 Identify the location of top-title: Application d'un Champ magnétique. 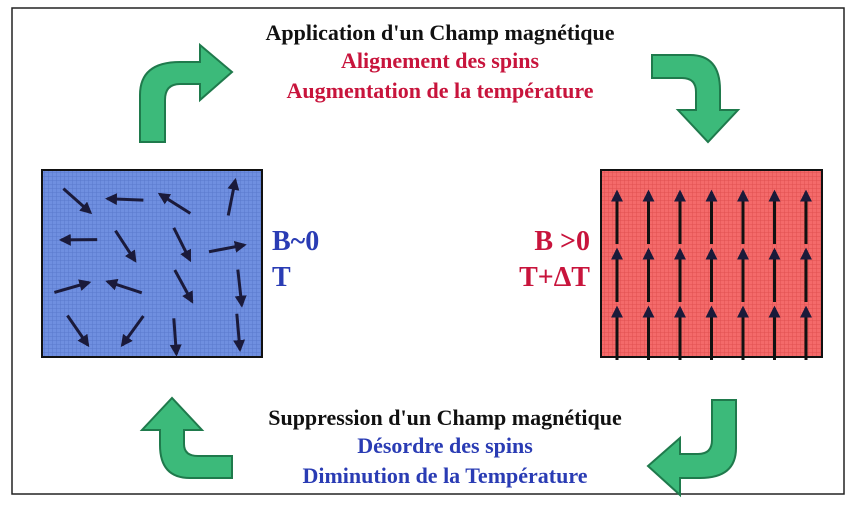
(439, 32).